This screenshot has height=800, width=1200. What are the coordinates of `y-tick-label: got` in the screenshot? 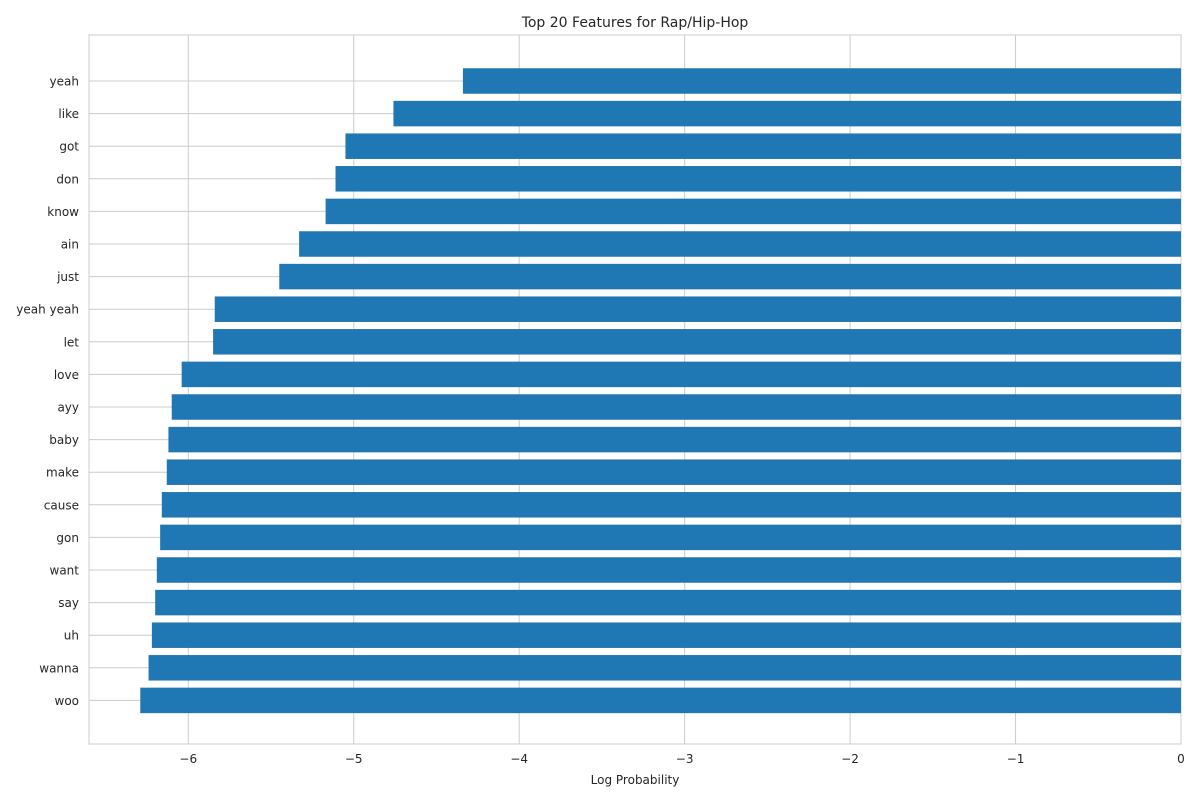 It's located at (69, 147).